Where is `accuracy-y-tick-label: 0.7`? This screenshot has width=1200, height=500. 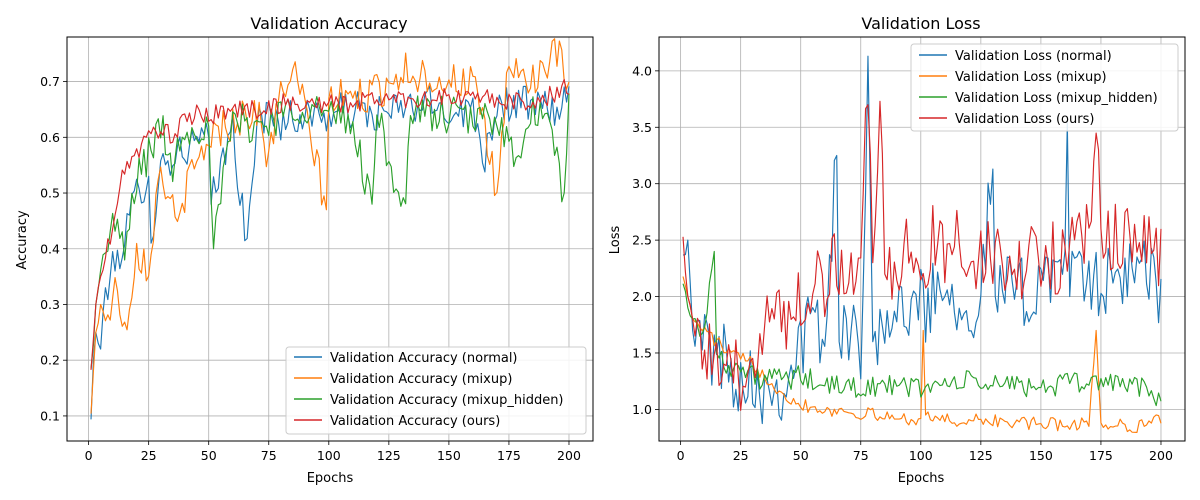 accuracy-y-tick-label: 0.7 is located at coordinates (50, 81).